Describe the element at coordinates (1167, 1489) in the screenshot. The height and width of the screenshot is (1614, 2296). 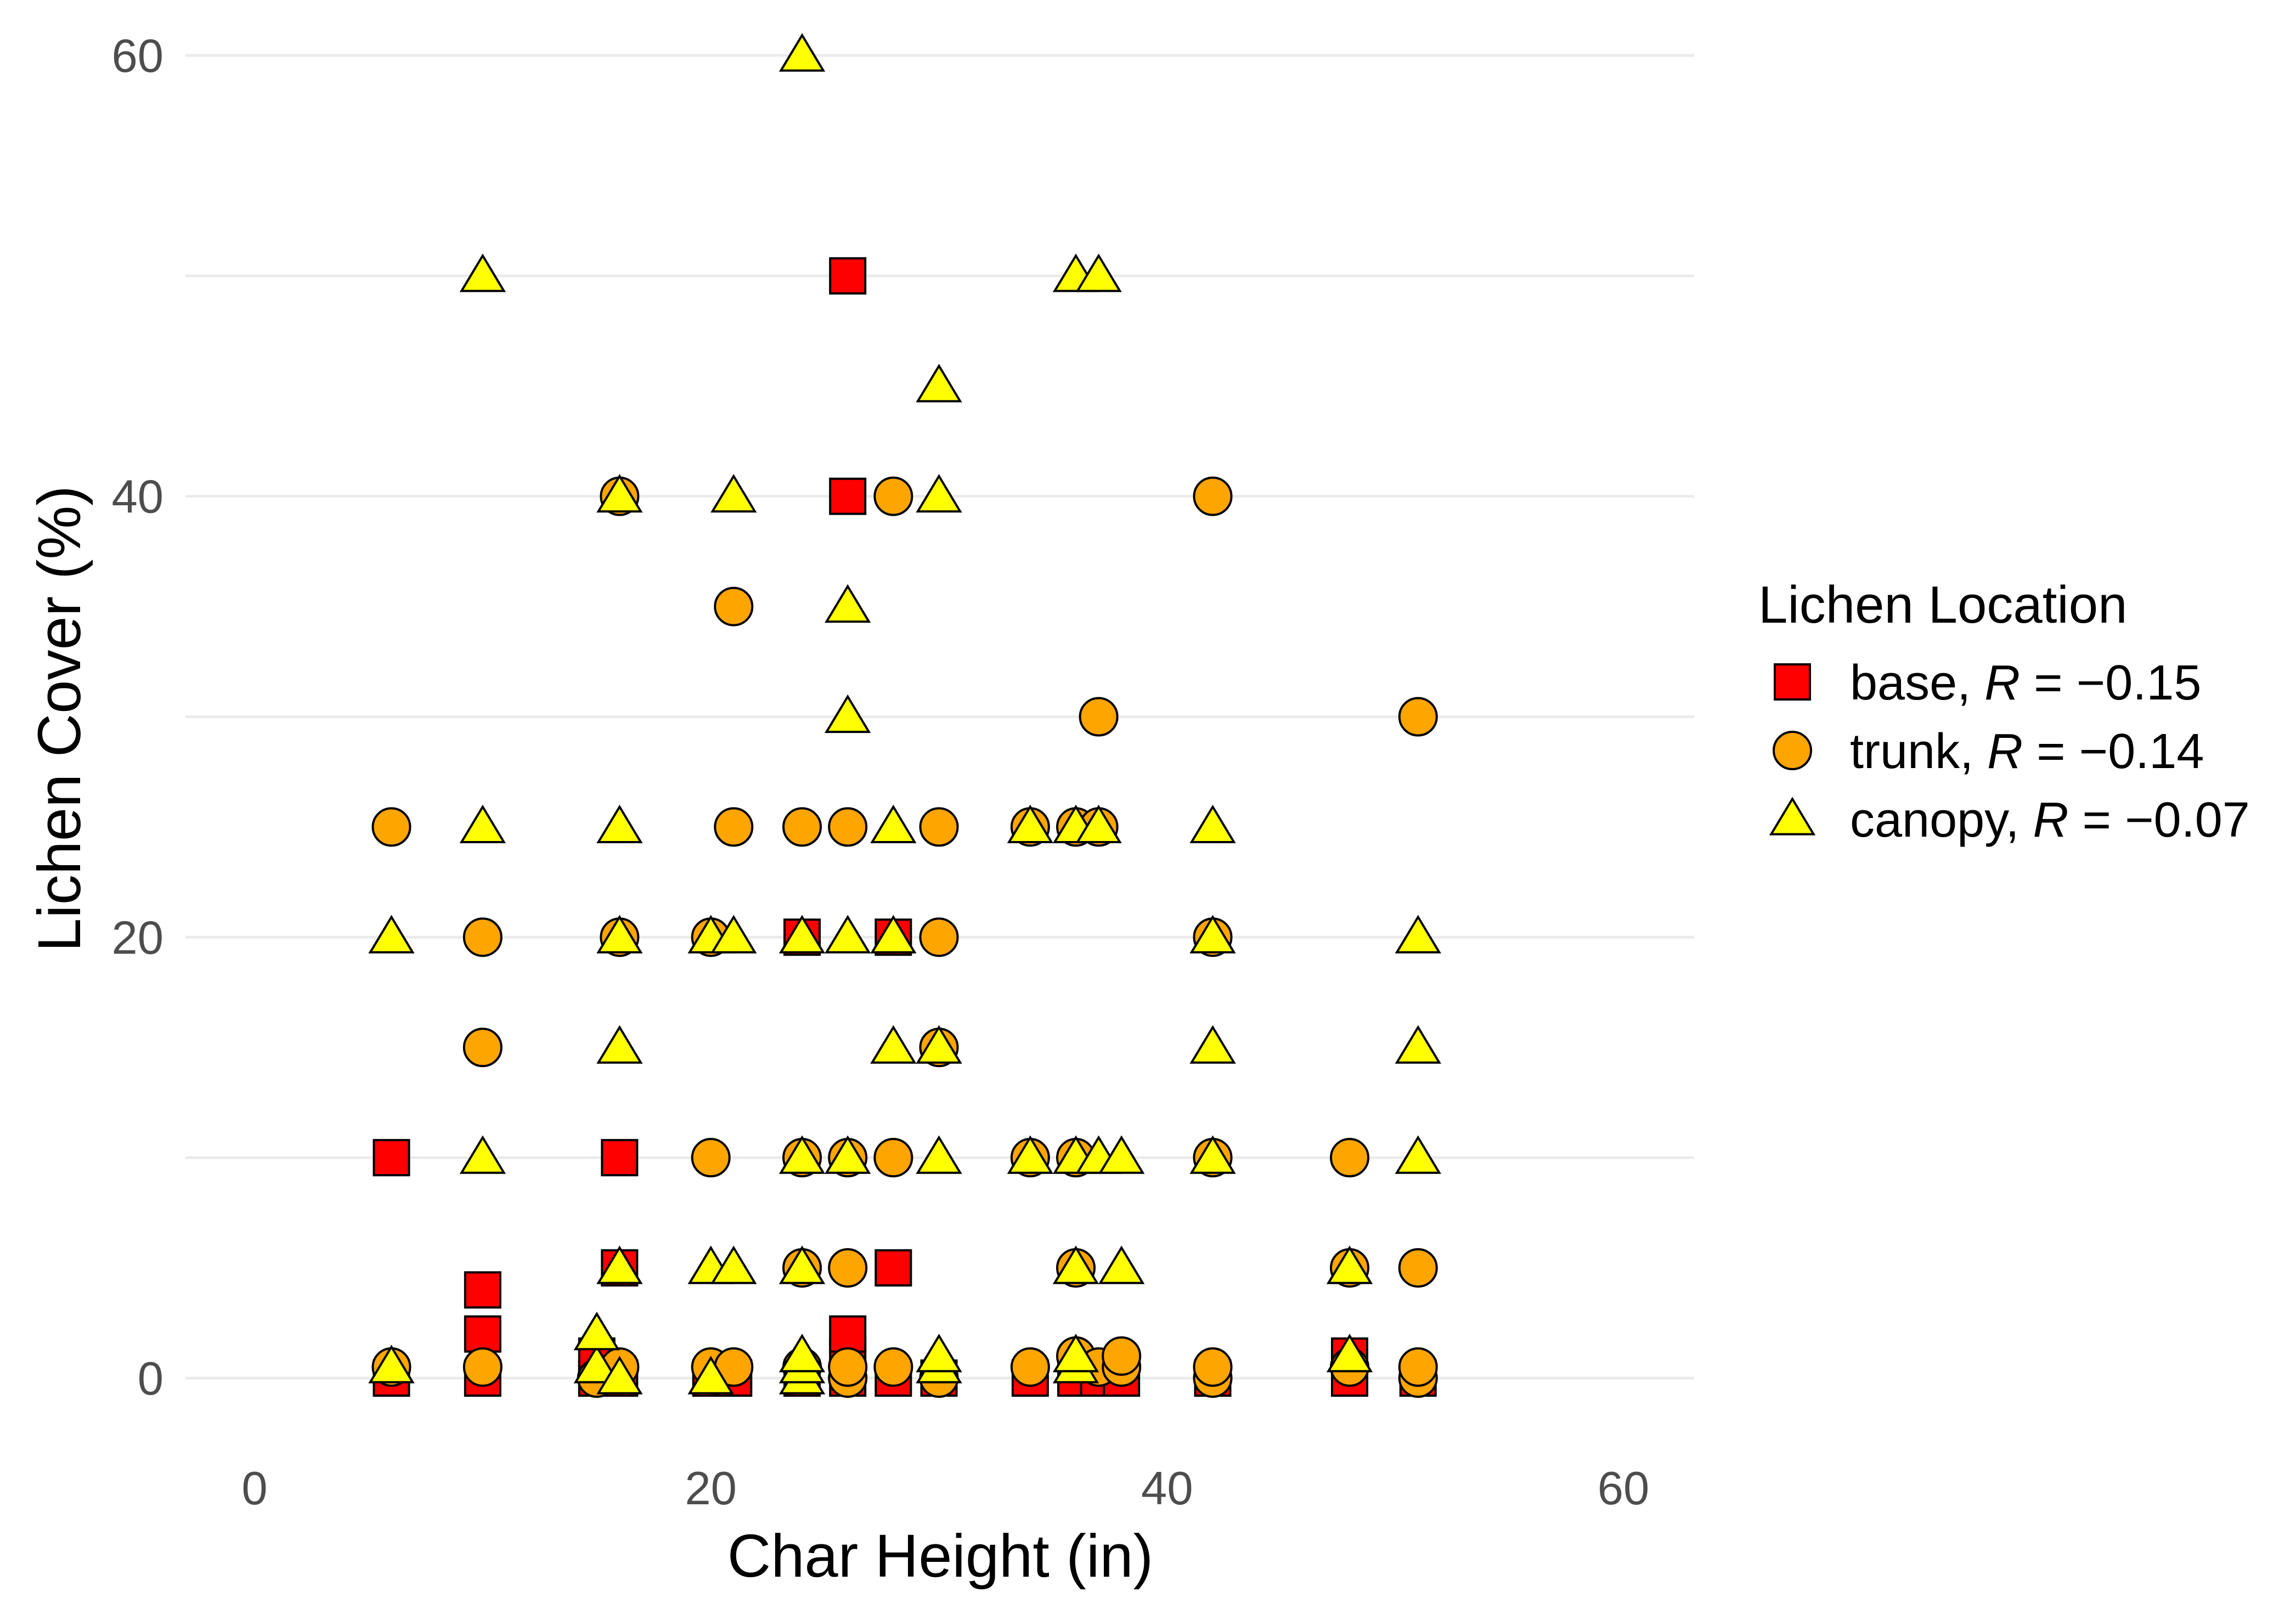
I see `x-tick-label: 40` at that location.